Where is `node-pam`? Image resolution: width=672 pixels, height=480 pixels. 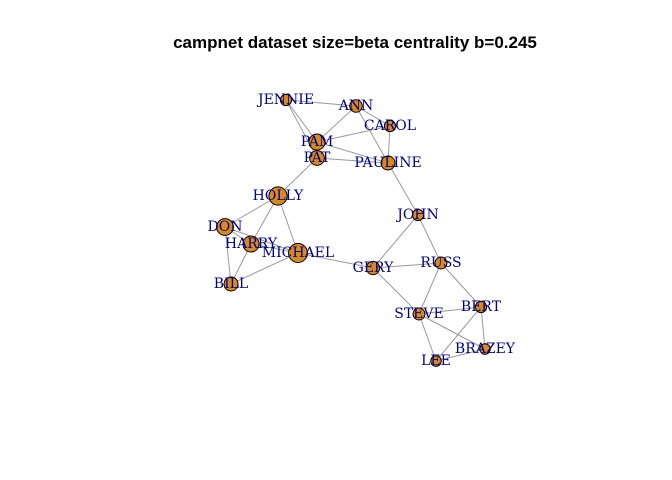 node-pam is located at coordinates (317, 142).